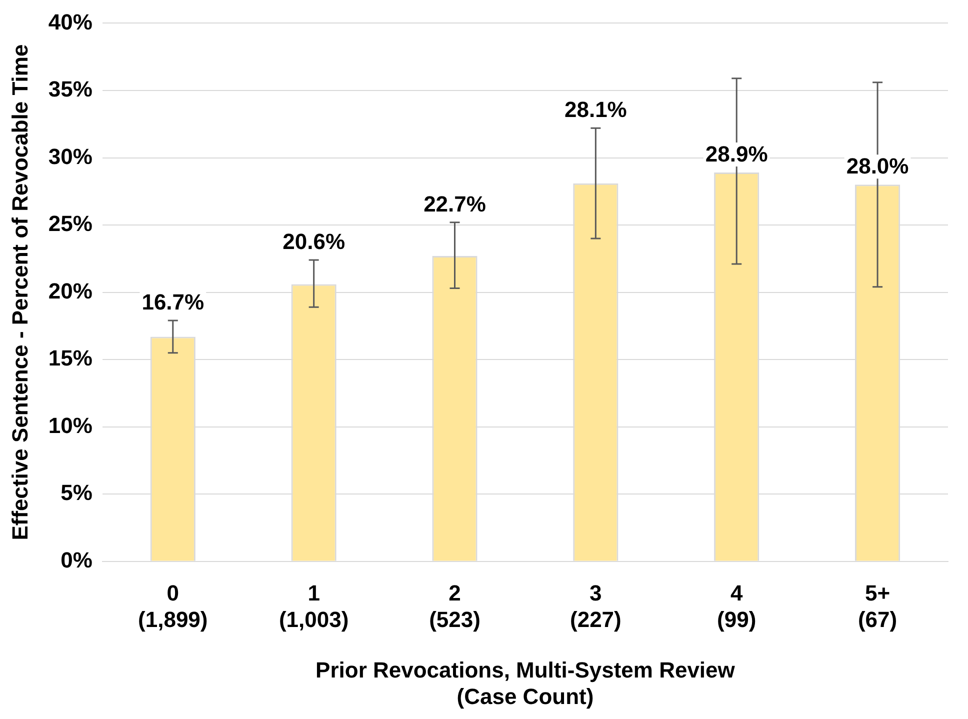  Describe the element at coordinates (76, 559) in the screenshot. I see `y-tick-label: 0%` at that location.